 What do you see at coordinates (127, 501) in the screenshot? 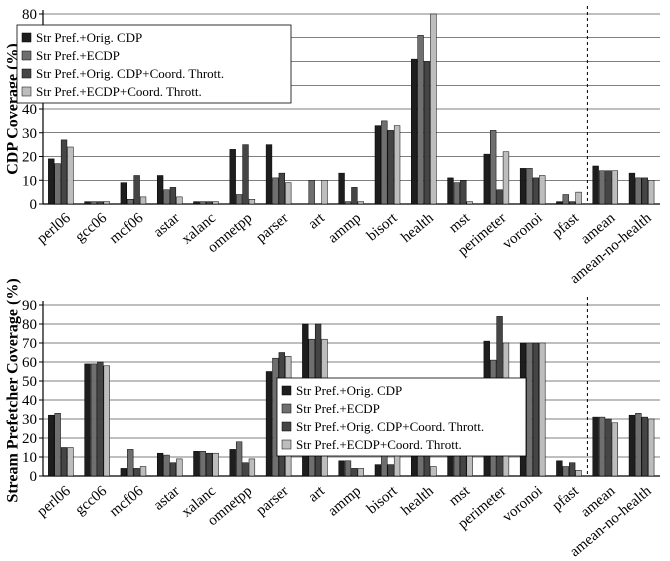
I see `category-label: mcf06` at bounding box center [127, 501].